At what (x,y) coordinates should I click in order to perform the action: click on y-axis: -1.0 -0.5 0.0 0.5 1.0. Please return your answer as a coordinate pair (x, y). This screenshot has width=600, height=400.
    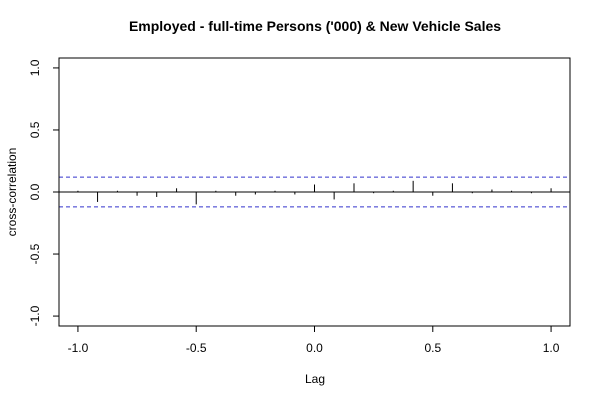
    Looking at the image, I should click on (44, 192).